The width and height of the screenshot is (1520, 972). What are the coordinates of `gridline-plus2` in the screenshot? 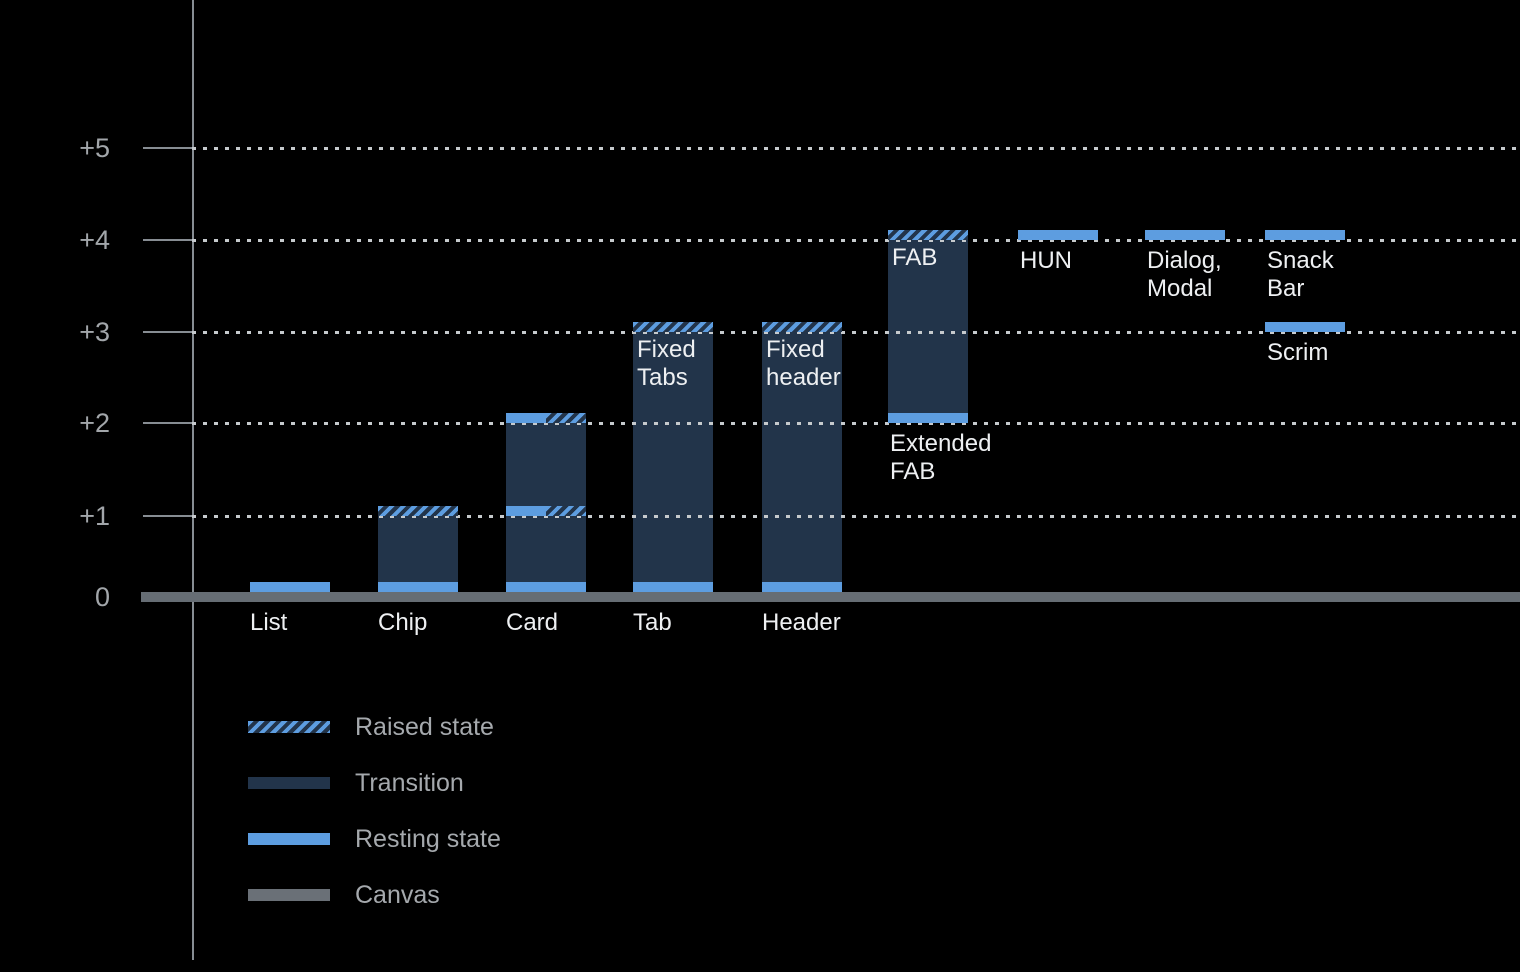 It's located at (856, 423).